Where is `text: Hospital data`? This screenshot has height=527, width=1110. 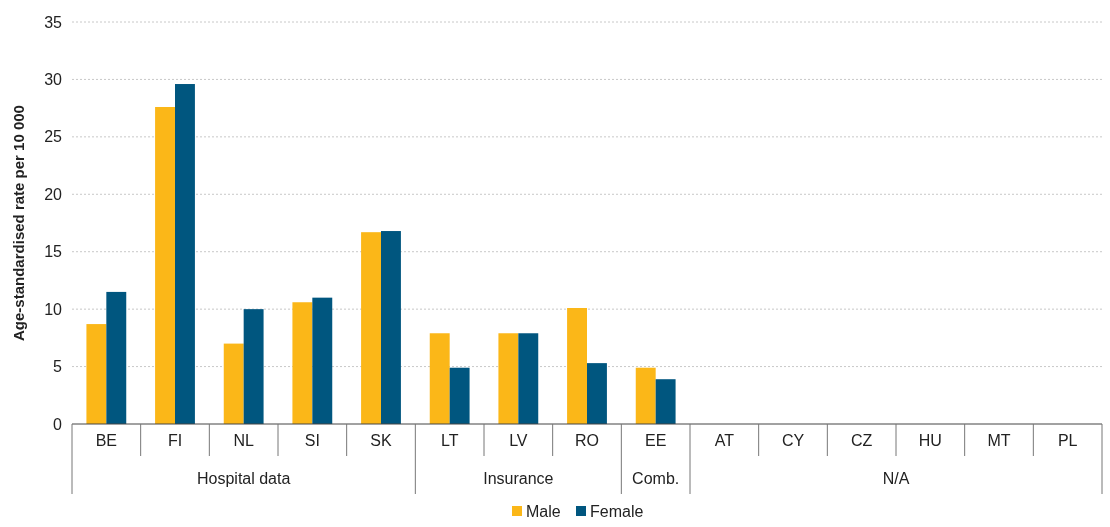 text: Hospital data is located at coordinates (243, 478).